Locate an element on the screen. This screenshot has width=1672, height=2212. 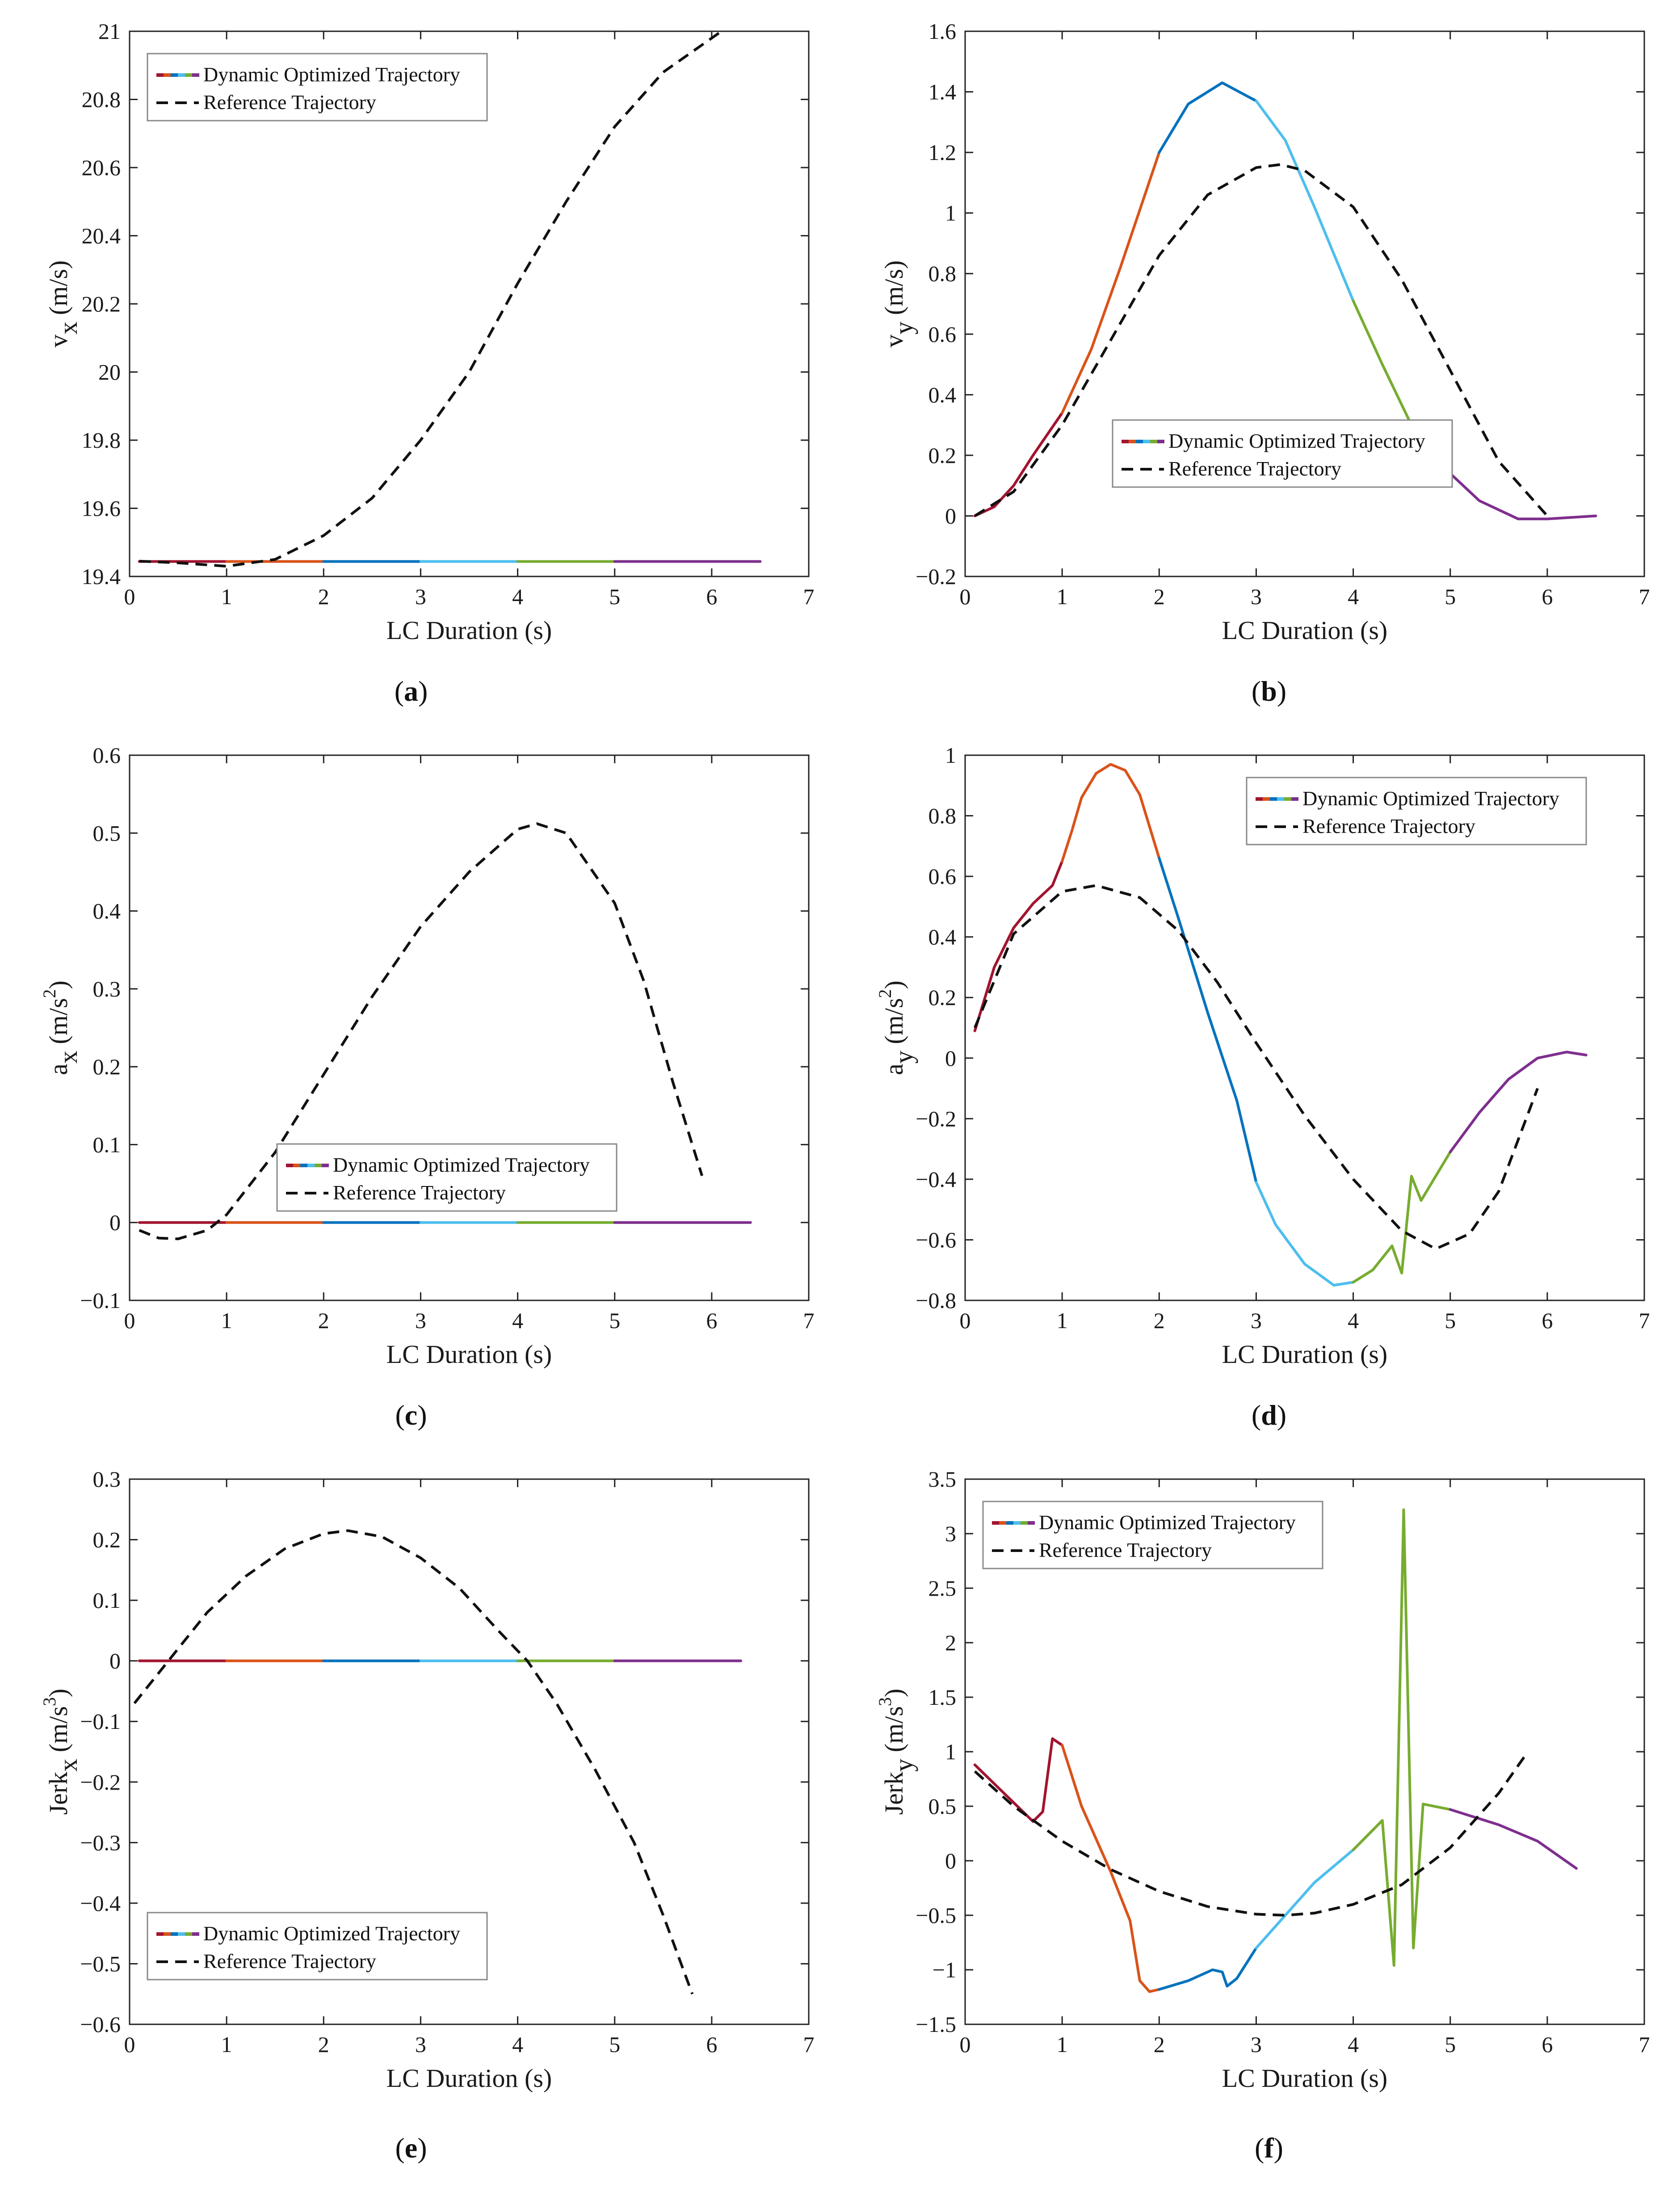
caption-e-close: ) is located at coordinates (422, 2148).